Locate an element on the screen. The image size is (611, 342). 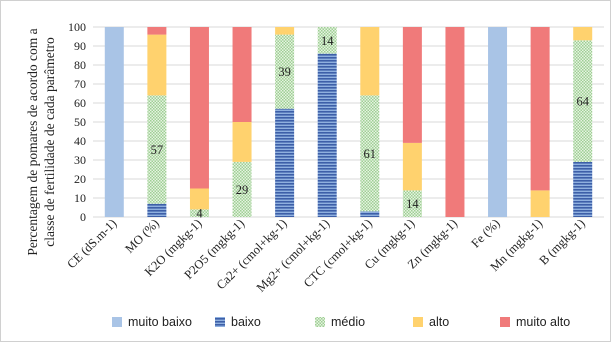
legend-label: muito alto is located at coordinates (543, 322).